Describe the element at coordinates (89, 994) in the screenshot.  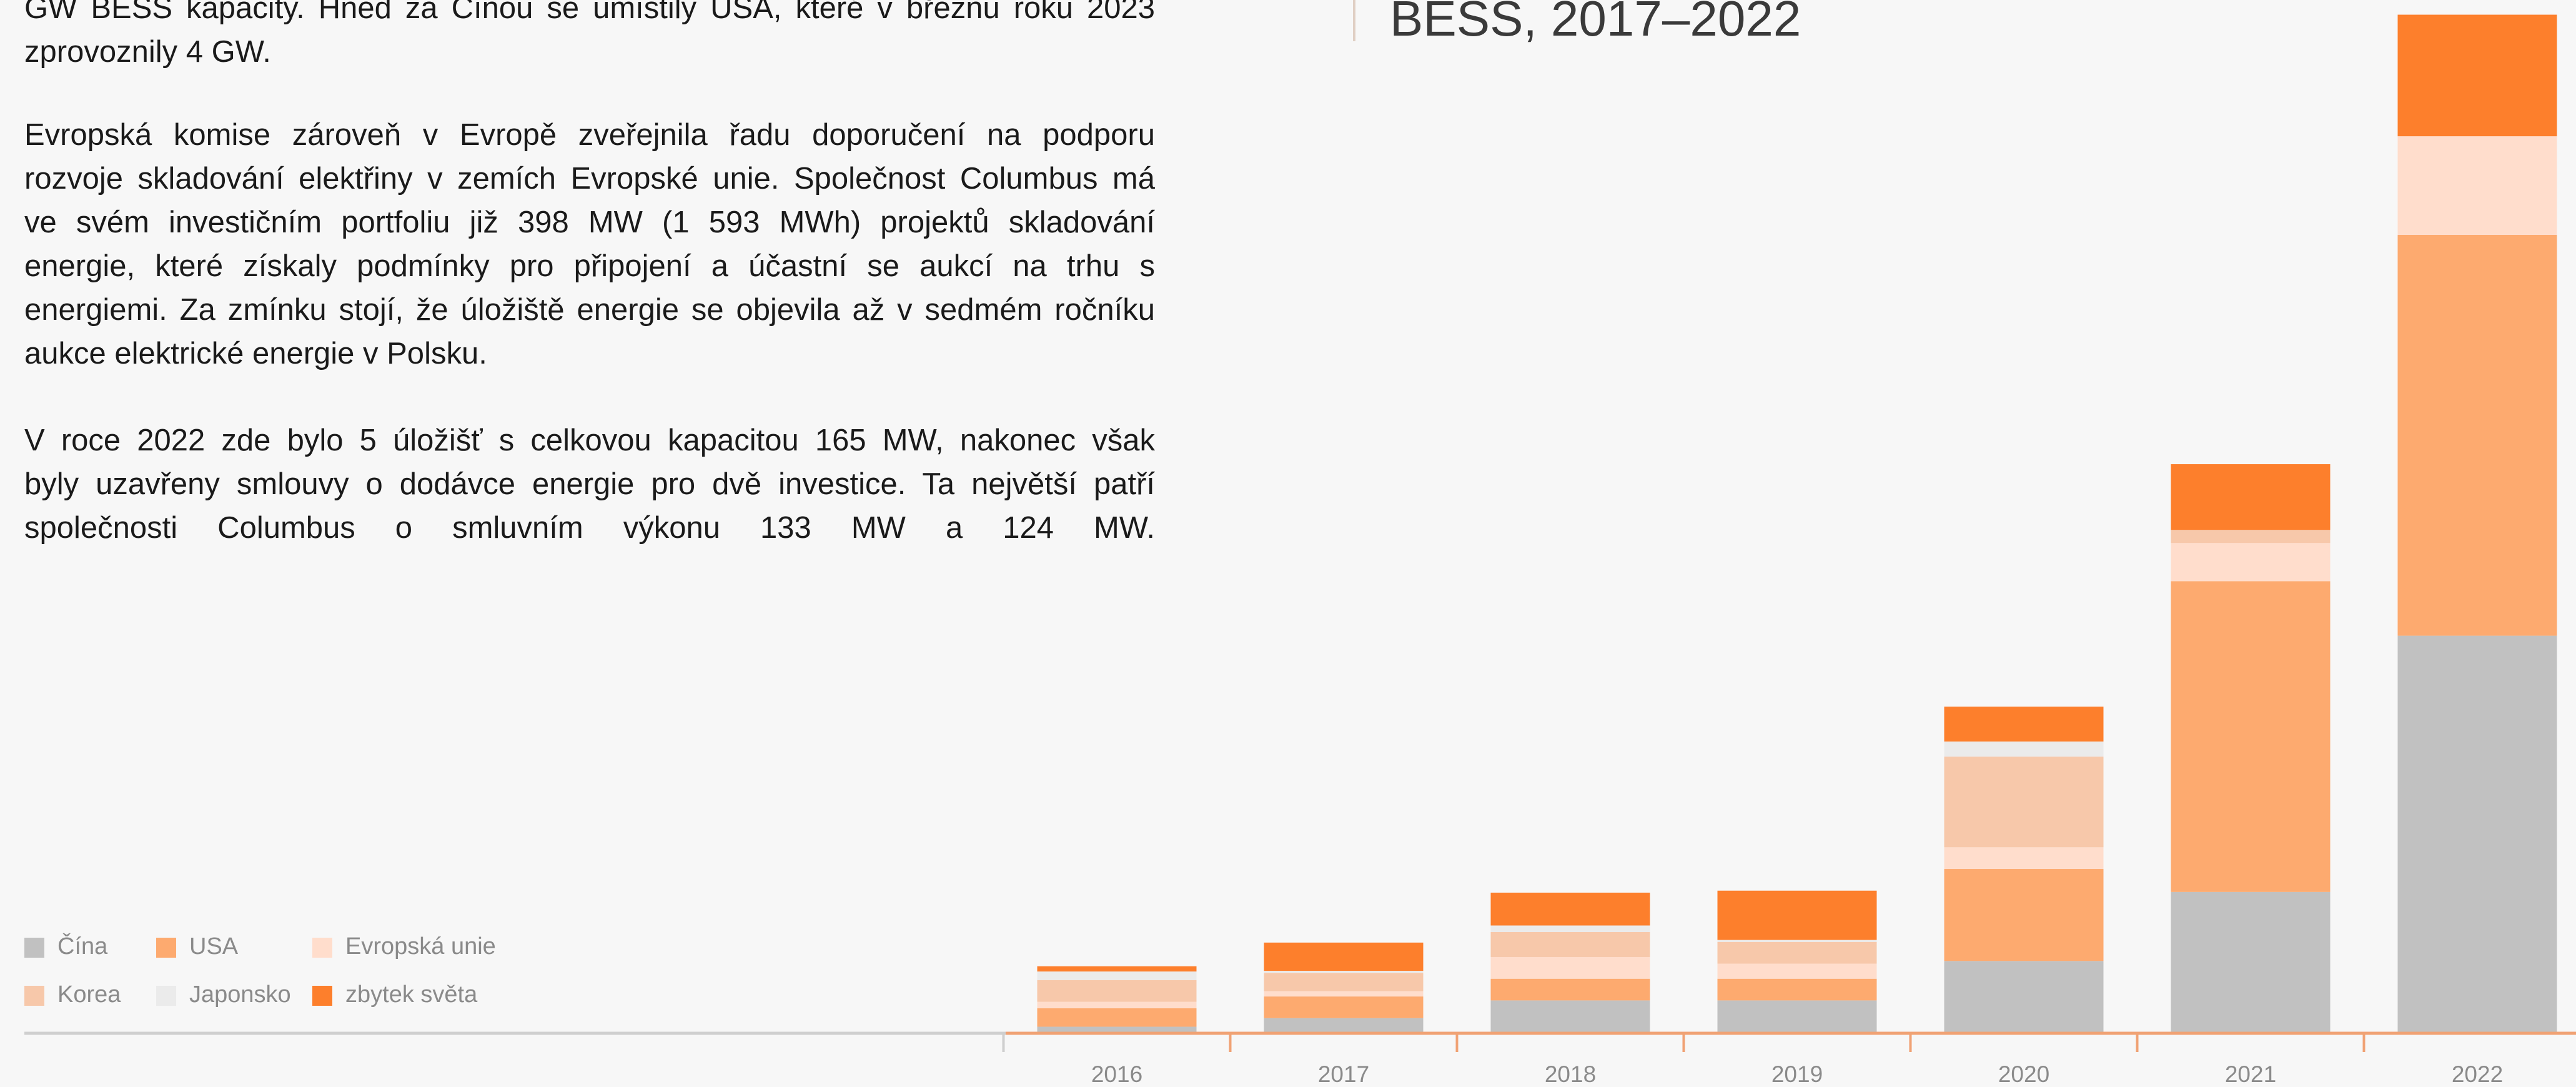
I see `legend-label: Korea` at that location.